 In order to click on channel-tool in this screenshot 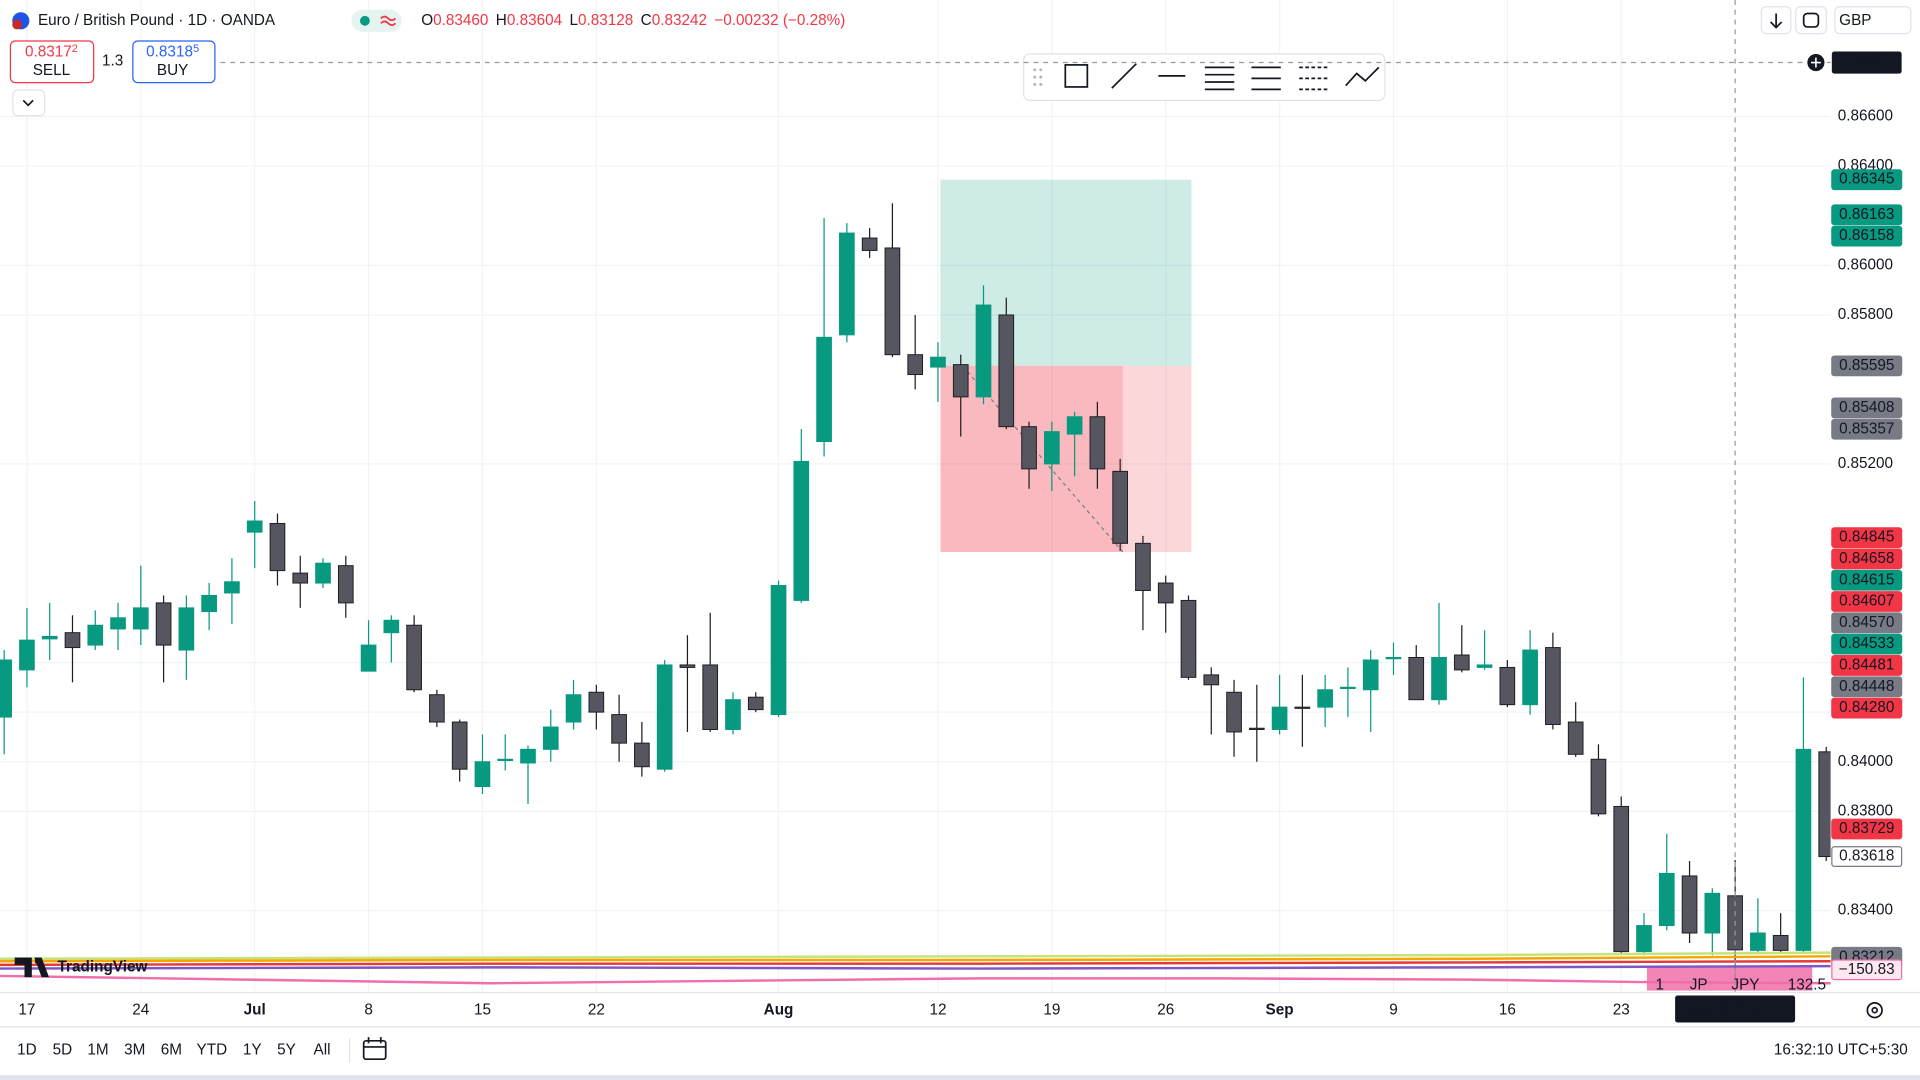, I will do `click(1266, 78)`.